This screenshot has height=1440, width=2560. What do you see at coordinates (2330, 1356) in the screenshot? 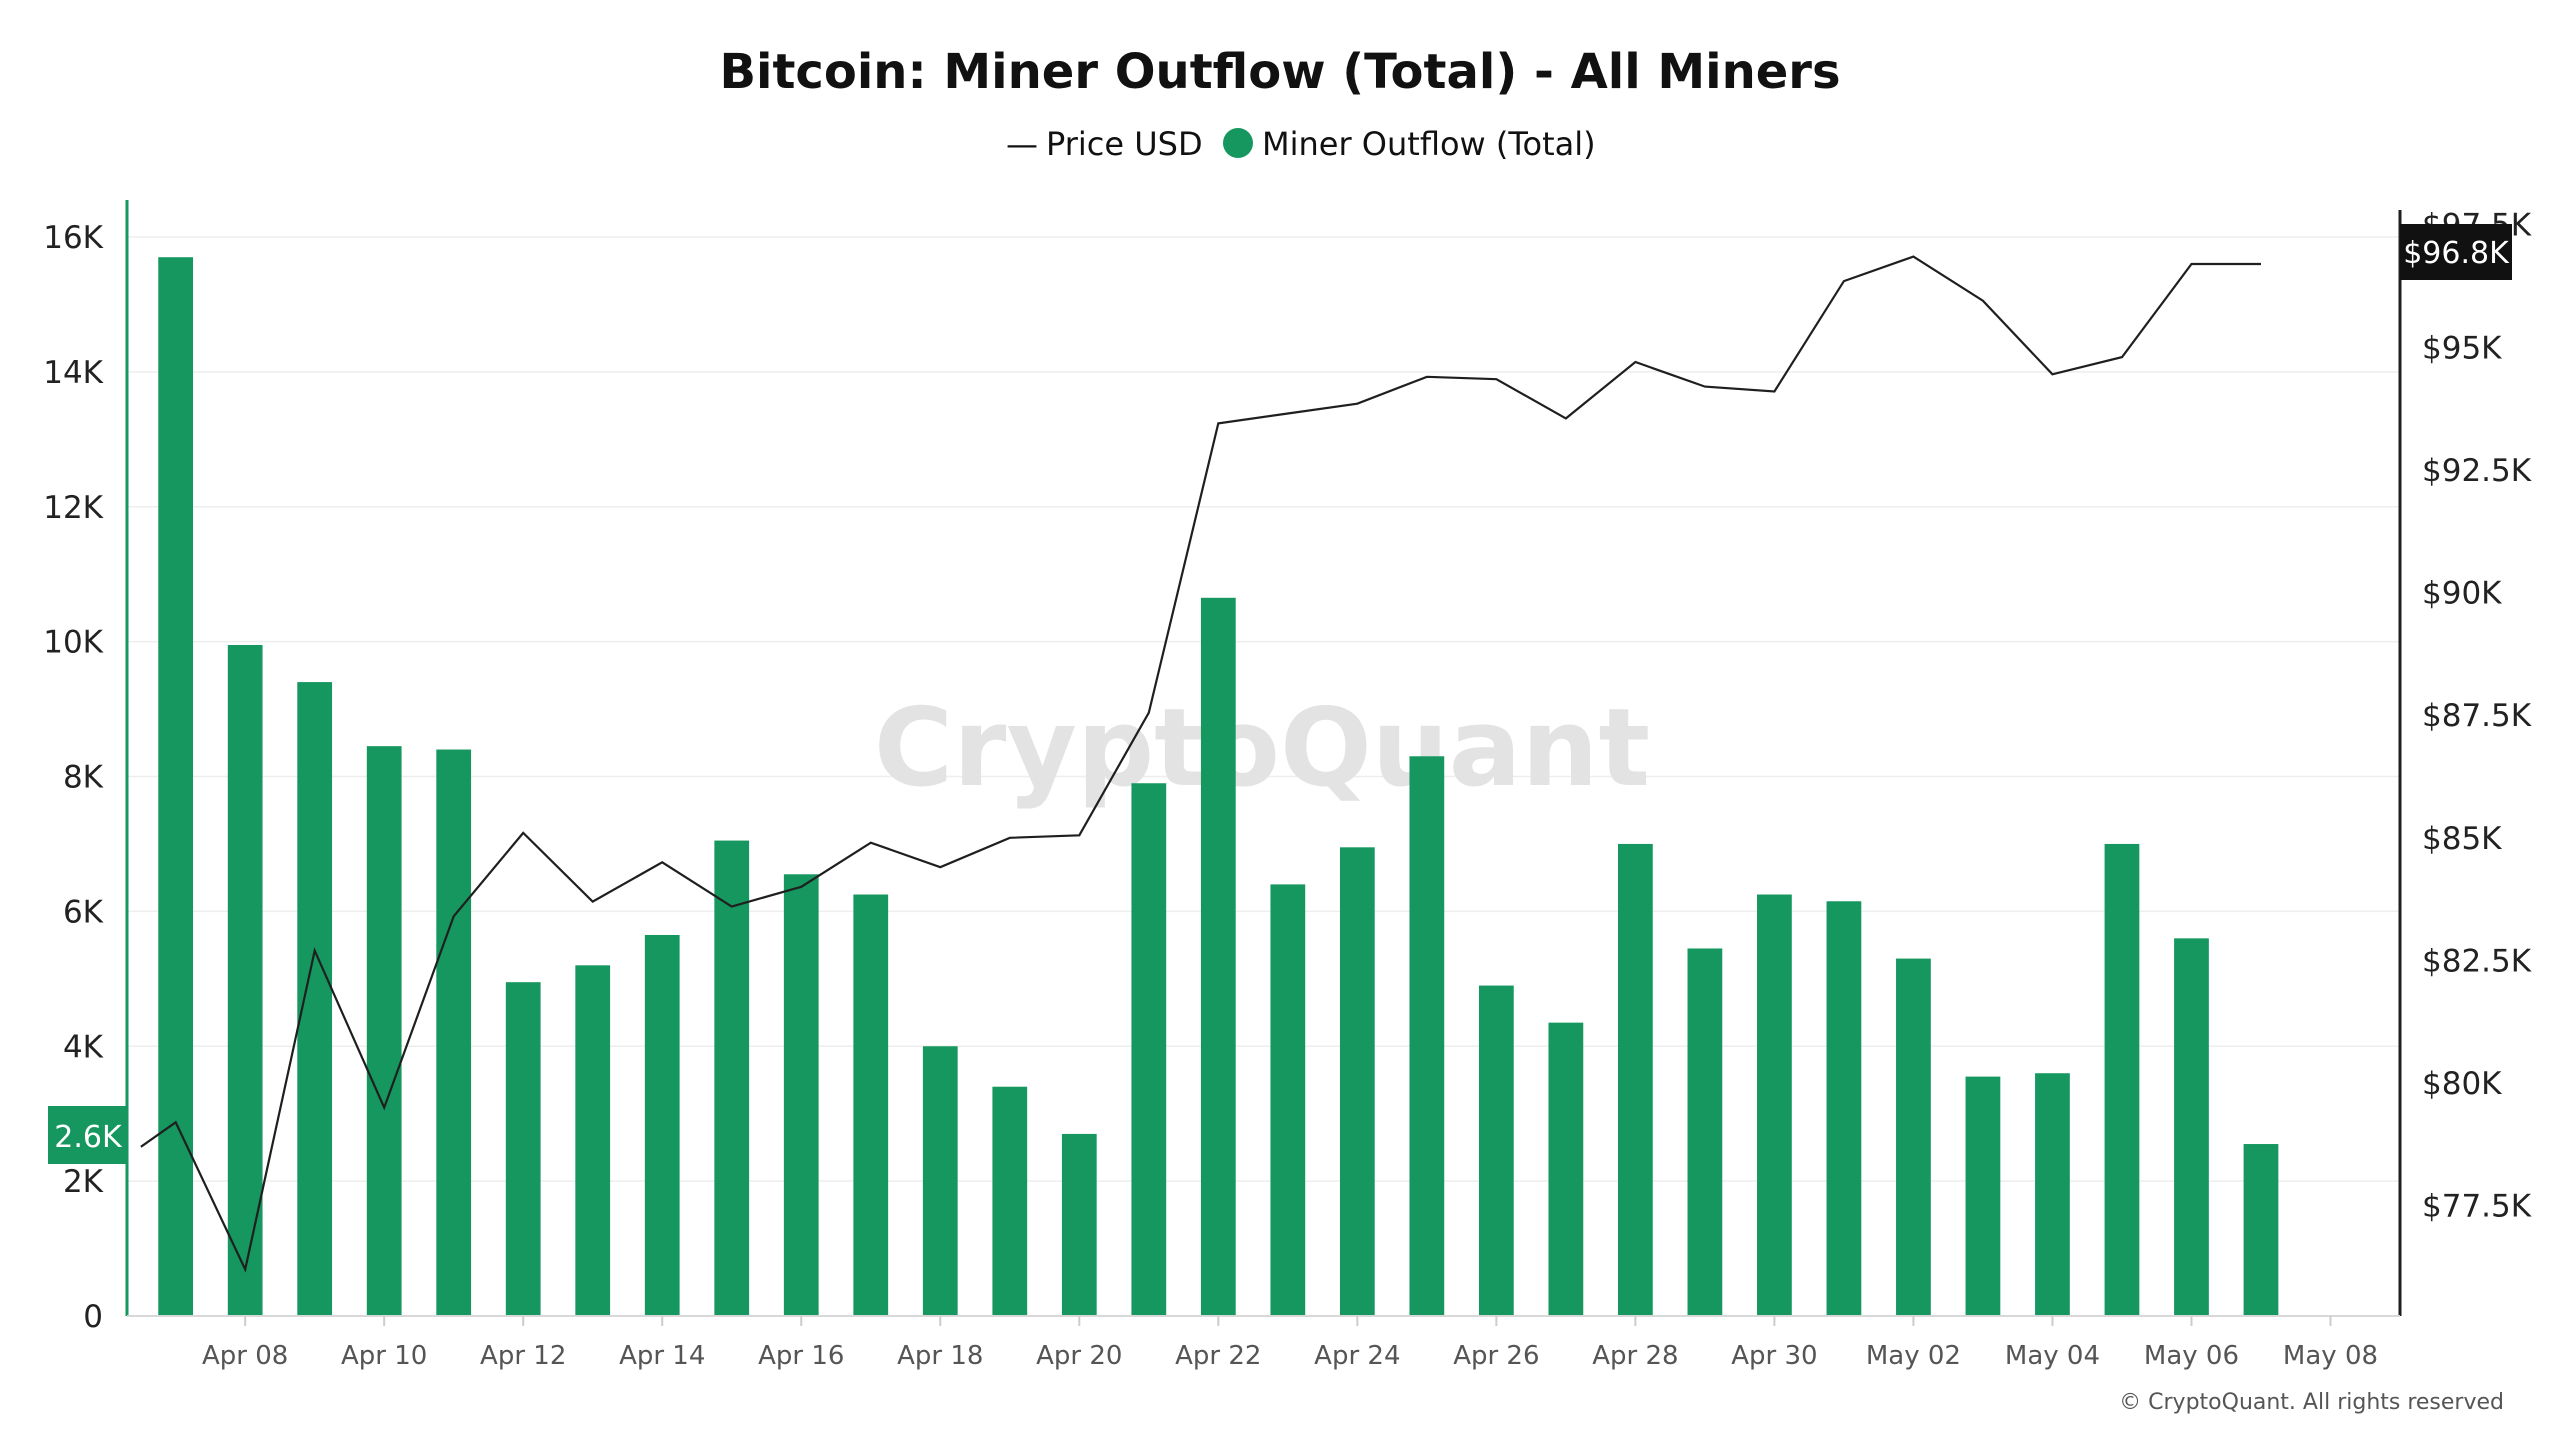
I see `x-tick-label: May 08` at bounding box center [2330, 1356].